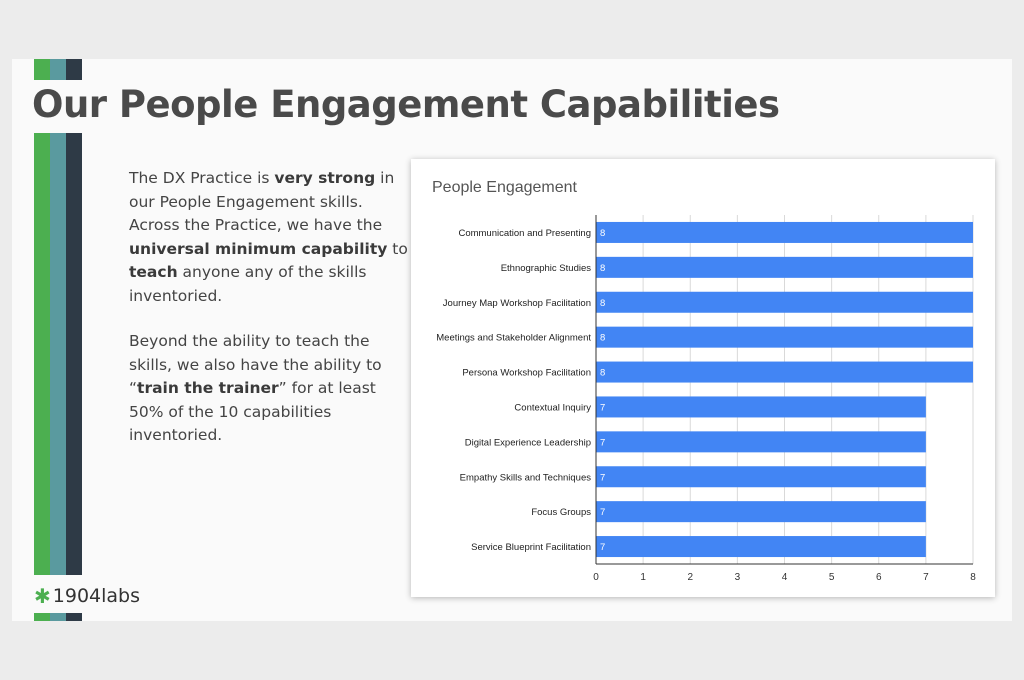  I want to click on category-label: Communication and Presenting, so click(524, 233).